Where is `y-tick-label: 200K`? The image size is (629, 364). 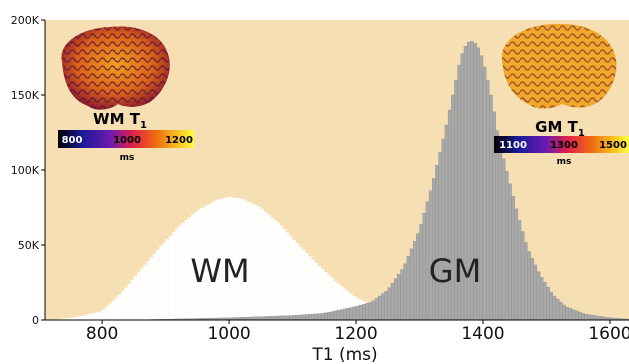
y-tick-label: 200K is located at coordinates (25, 20).